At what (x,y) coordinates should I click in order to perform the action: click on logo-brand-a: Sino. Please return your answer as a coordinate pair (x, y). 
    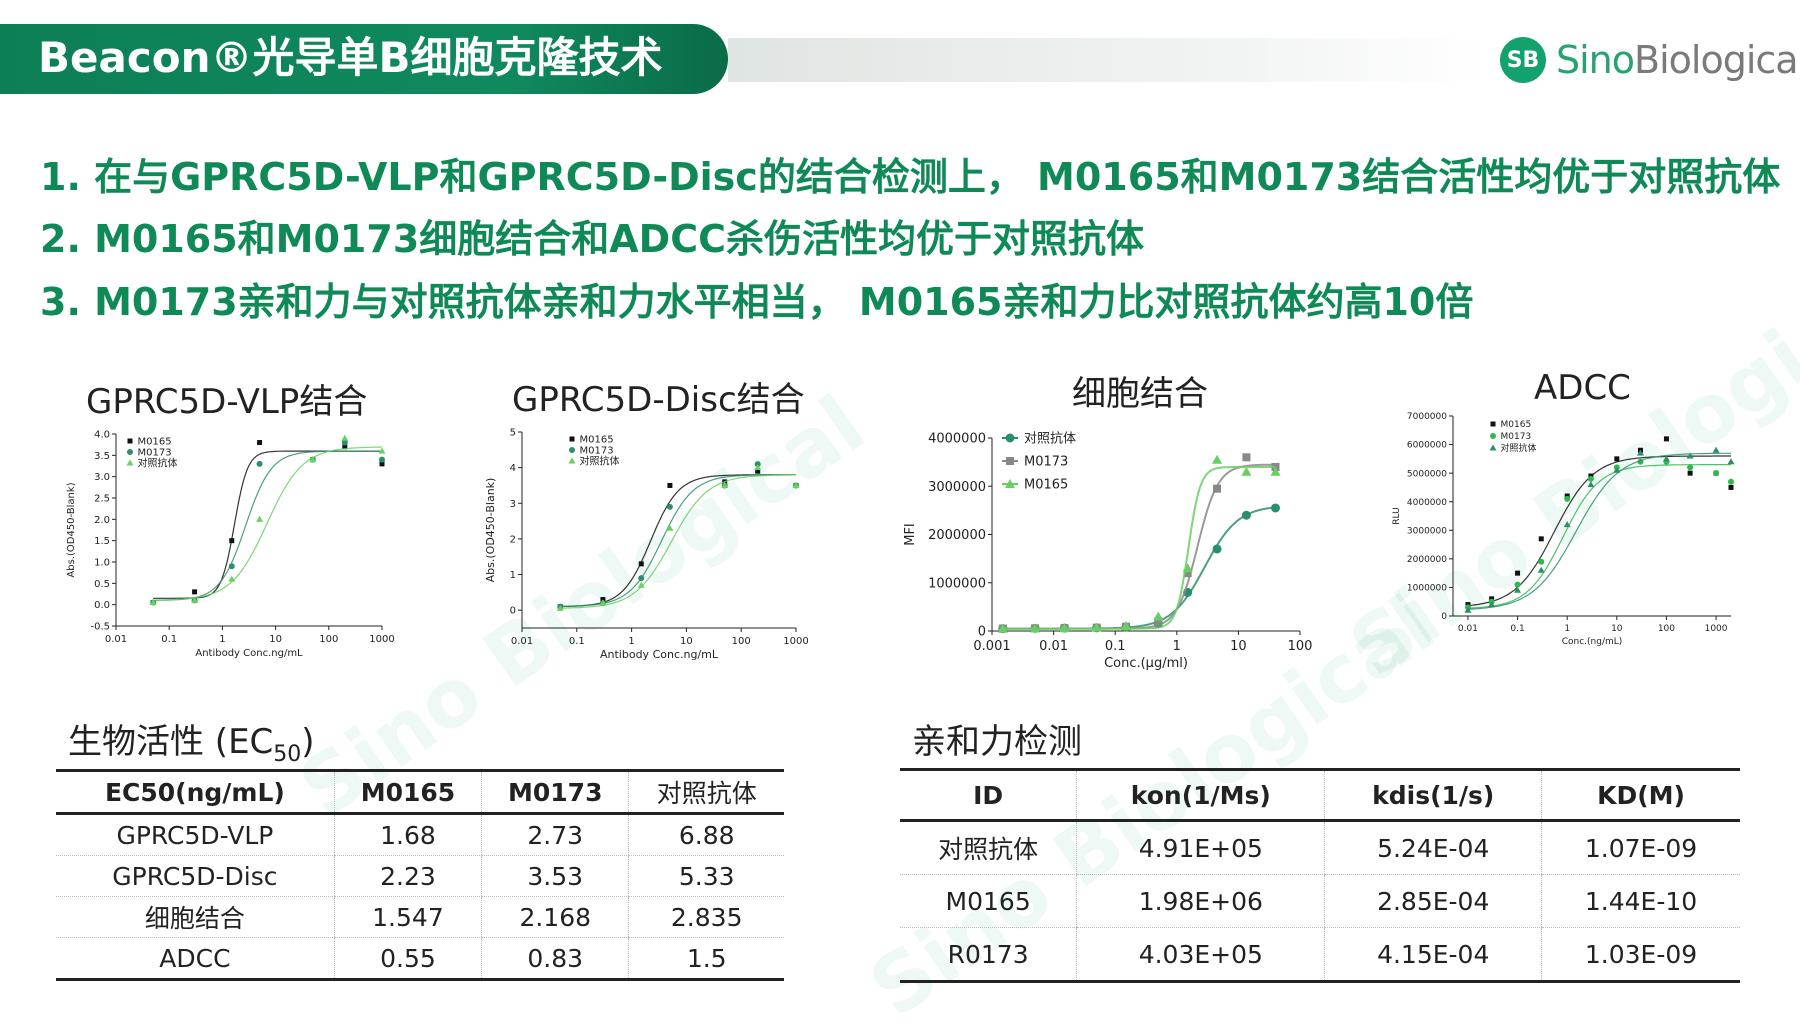
    Looking at the image, I should click on (1595, 60).